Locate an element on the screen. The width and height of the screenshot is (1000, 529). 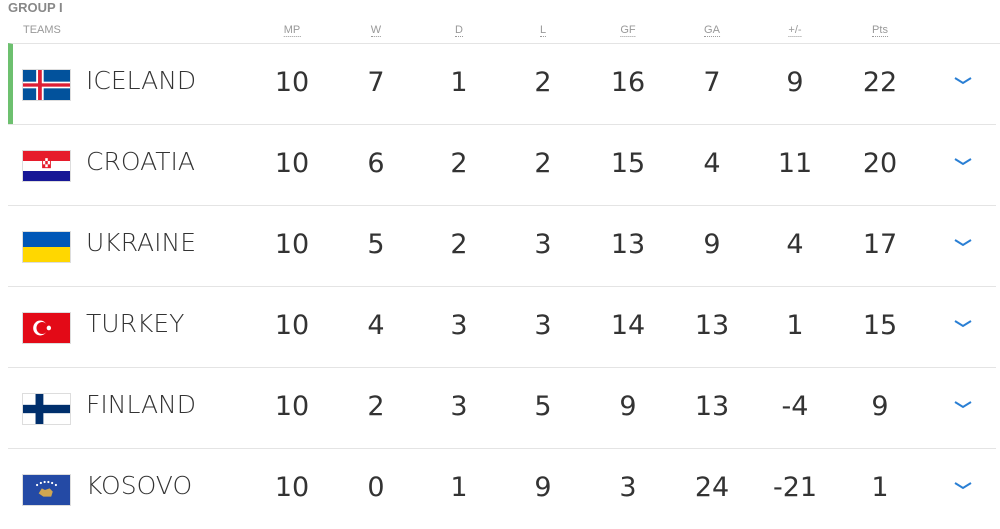
stat-gf: 9 is located at coordinates (628, 406).